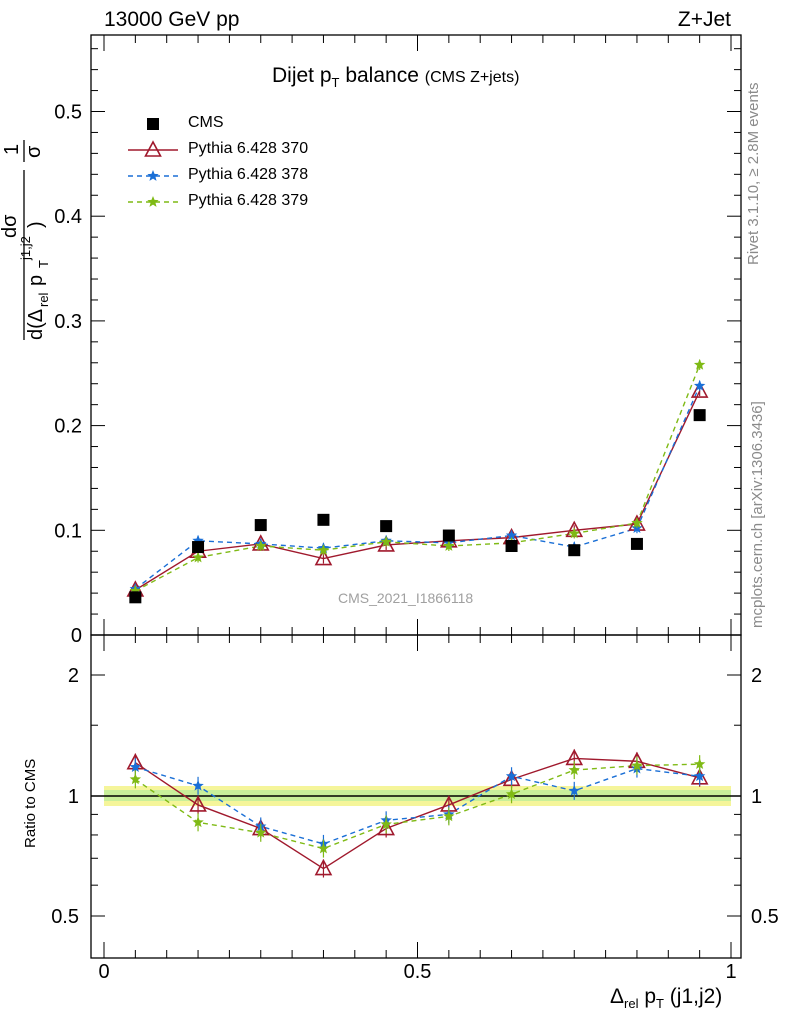 The image size is (786, 1024). Describe the element at coordinates (12, 149) in the screenshot. I see `y-label-one: 1` at that location.